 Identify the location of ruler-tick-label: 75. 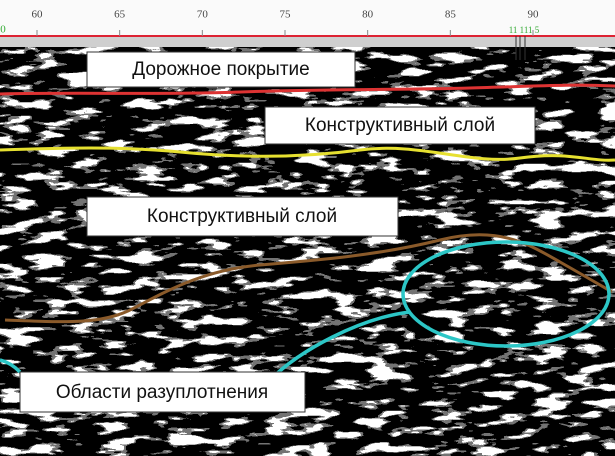
(286, 15).